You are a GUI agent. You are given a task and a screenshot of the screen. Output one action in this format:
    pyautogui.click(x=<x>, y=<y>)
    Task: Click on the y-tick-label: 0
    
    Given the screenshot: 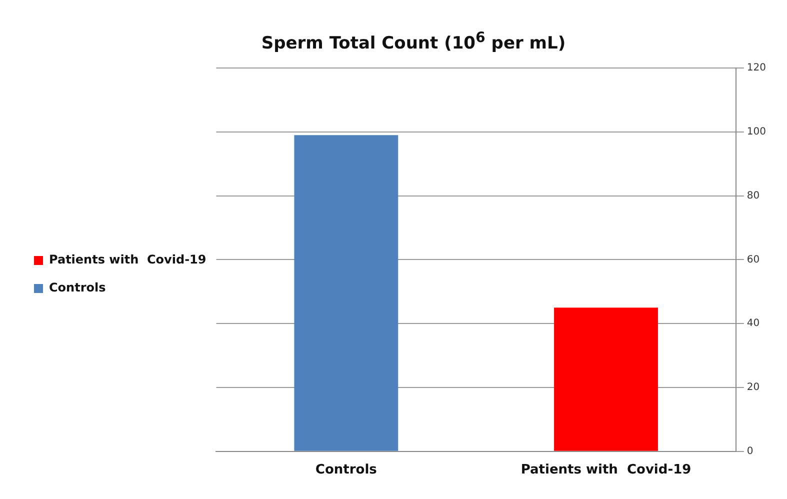 What is the action you would take?
    pyautogui.click(x=750, y=451)
    